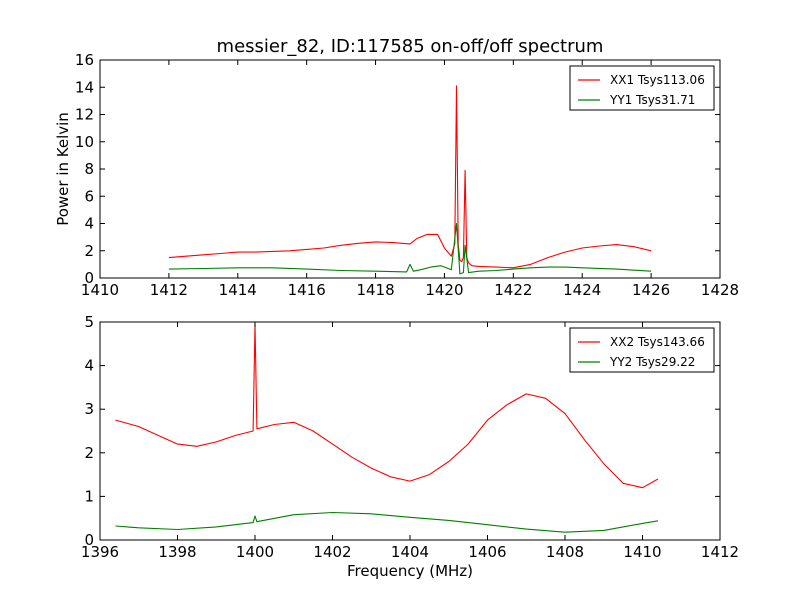 The height and width of the screenshot is (600, 800). What do you see at coordinates (89, 169) in the screenshot?
I see `y-tick-label: 8` at bounding box center [89, 169].